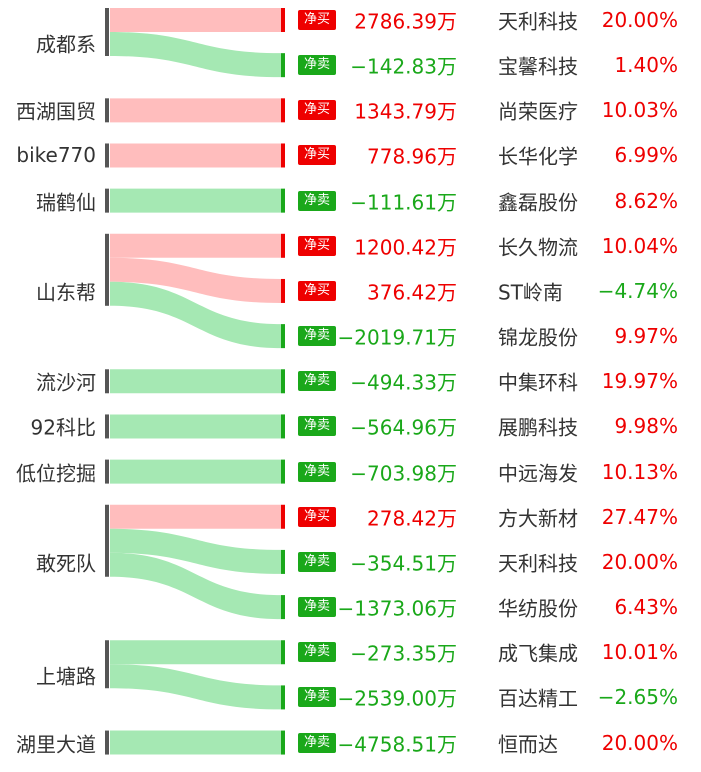  Describe the element at coordinates (538, 608) in the screenshot. I see `stock-name: 华纺股份` at that location.